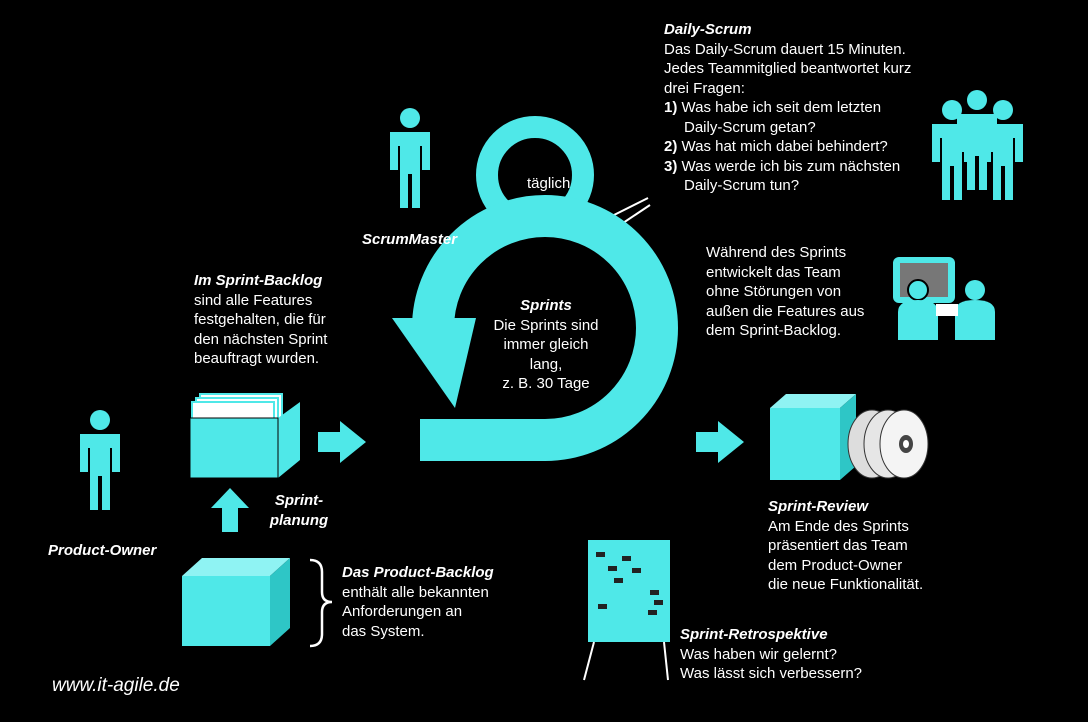  Describe the element at coordinates (781, 107) in the screenshot. I see `question-text: Was habe ich seit dem letzten` at that location.